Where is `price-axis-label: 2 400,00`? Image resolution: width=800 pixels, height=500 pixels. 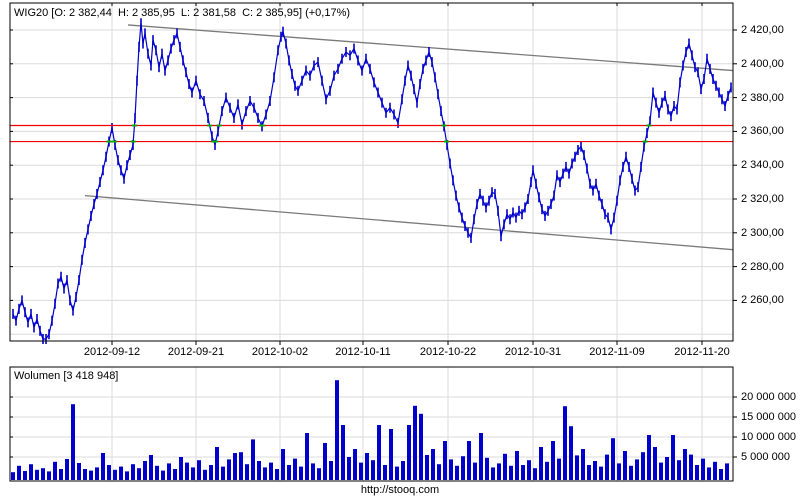 price-axis-label: 2 400,00 is located at coordinates (762, 63).